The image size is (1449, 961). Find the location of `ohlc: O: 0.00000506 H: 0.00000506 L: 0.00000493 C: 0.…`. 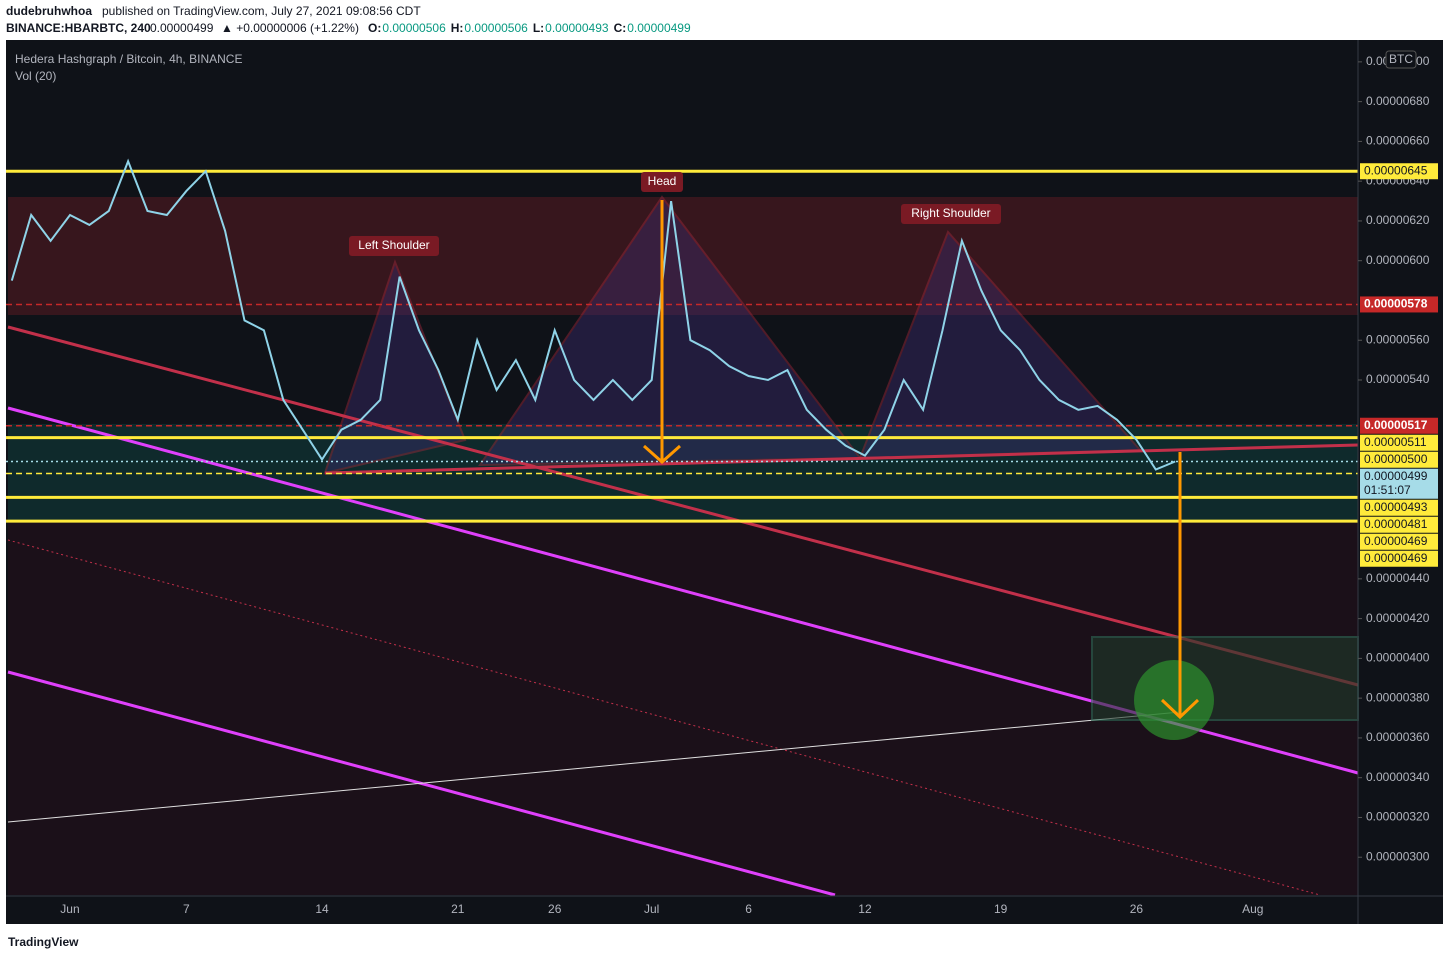

ohlc: O: 0.00000506 H: 0.00000506 L: 0.00000493 C: 0.… is located at coordinates (529, 28).